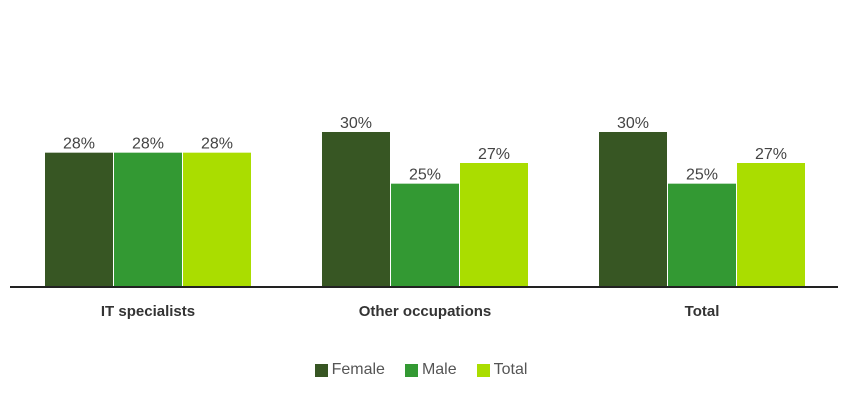  I want to click on category-label-it-specialists: IT specialists, so click(148, 311).